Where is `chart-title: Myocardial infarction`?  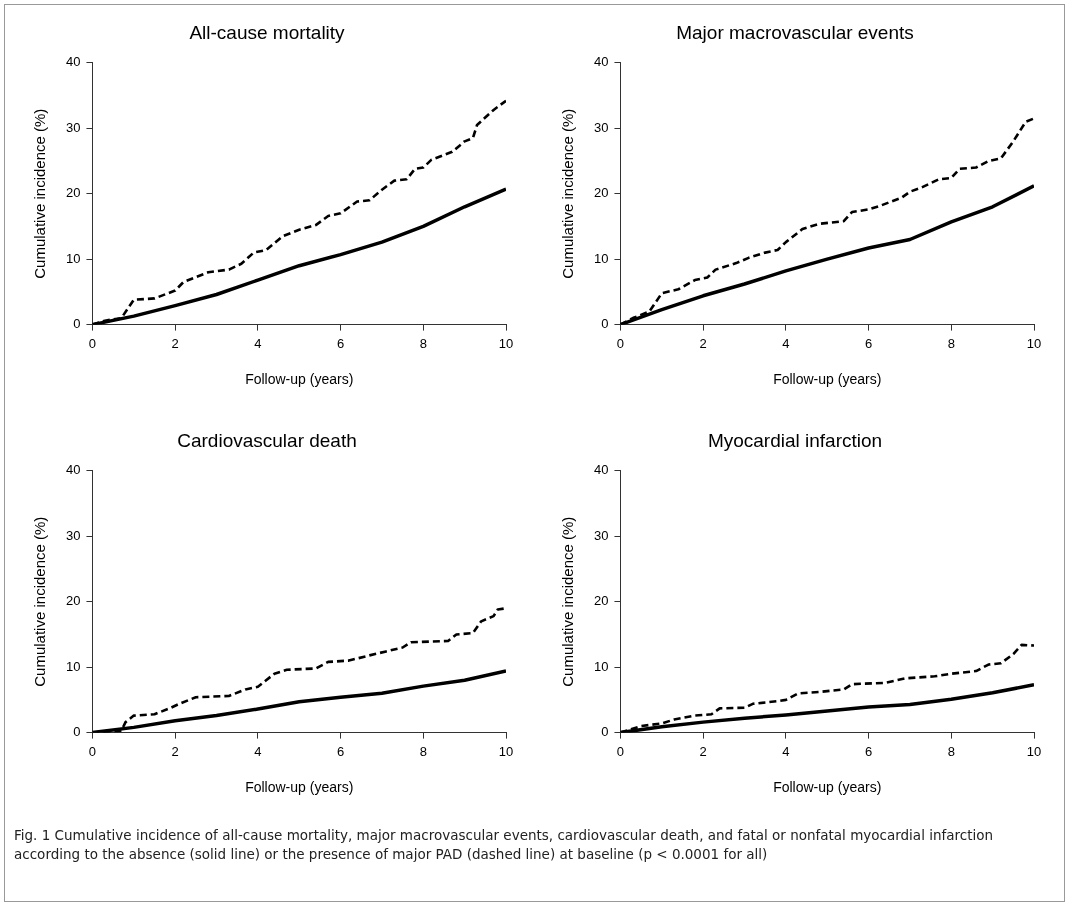
chart-title: Myocardial infarction is located at coordinates (795, 440).